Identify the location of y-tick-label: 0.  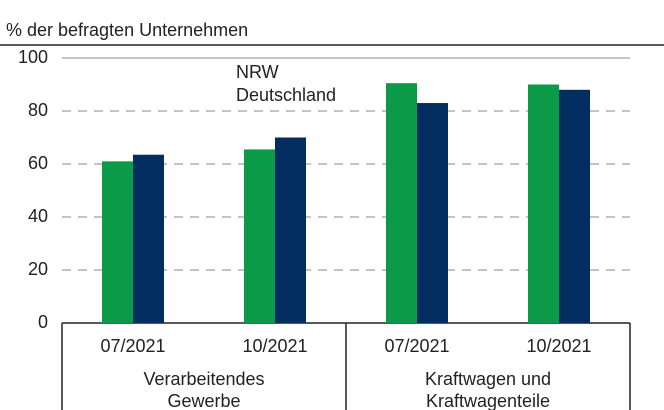
(43, 322).